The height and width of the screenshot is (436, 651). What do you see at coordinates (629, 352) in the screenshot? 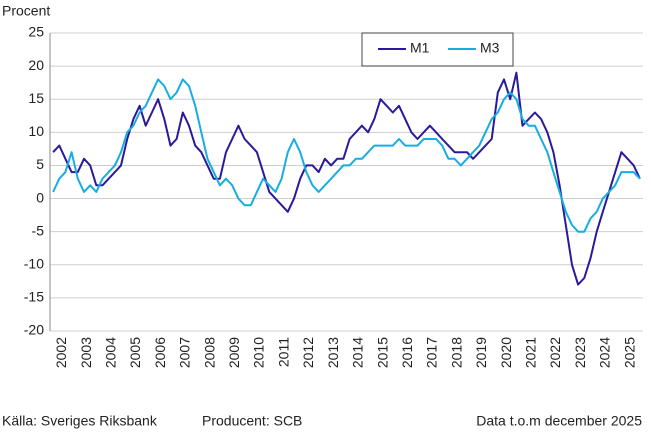
I see `x-tick-label: 2025` at bounding box center [629, 352].